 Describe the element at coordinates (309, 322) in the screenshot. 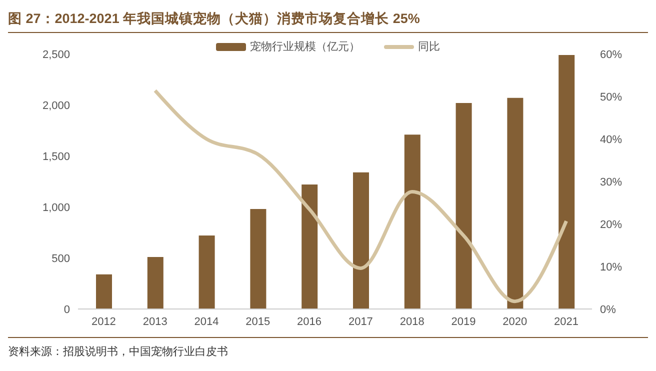

I see `x-tick-label: 2016` at that location.